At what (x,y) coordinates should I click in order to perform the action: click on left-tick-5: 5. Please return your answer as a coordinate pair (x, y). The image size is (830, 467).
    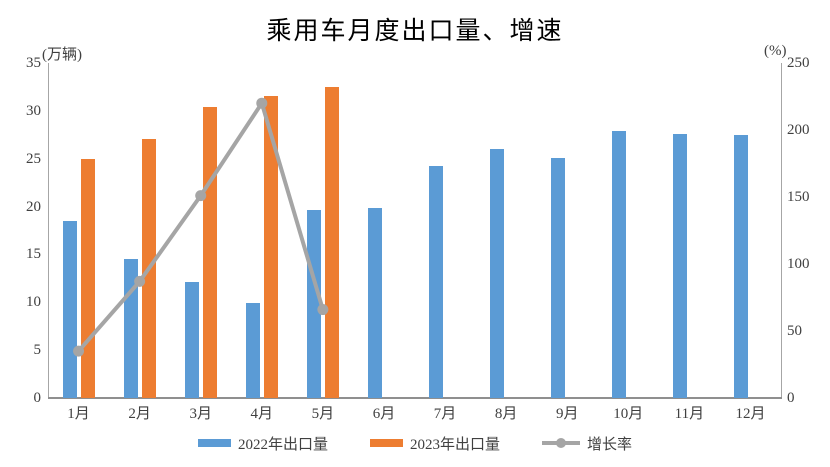
    Looking at the image, I should click on (37, 350).